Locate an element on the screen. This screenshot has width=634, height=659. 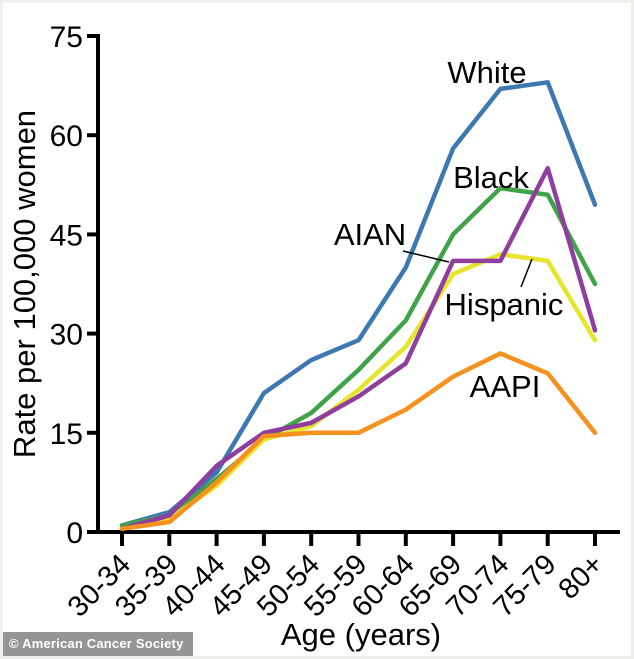
series-label-black: Black is located at coordinates (491, 177).